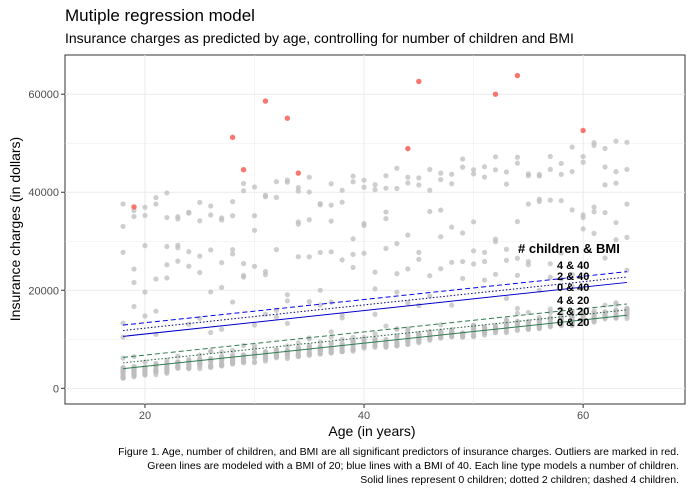  Describe the element at coordinates (375, 298) in the screenshot. I see `regression-line` at that location.